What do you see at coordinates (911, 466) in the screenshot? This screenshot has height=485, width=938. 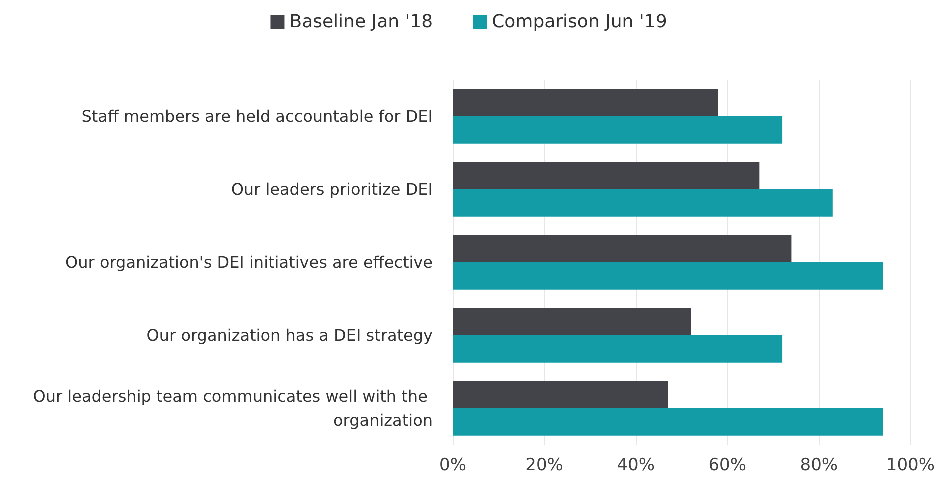 I see `x-tick-label: 100%` at bounding box center [911, 466].